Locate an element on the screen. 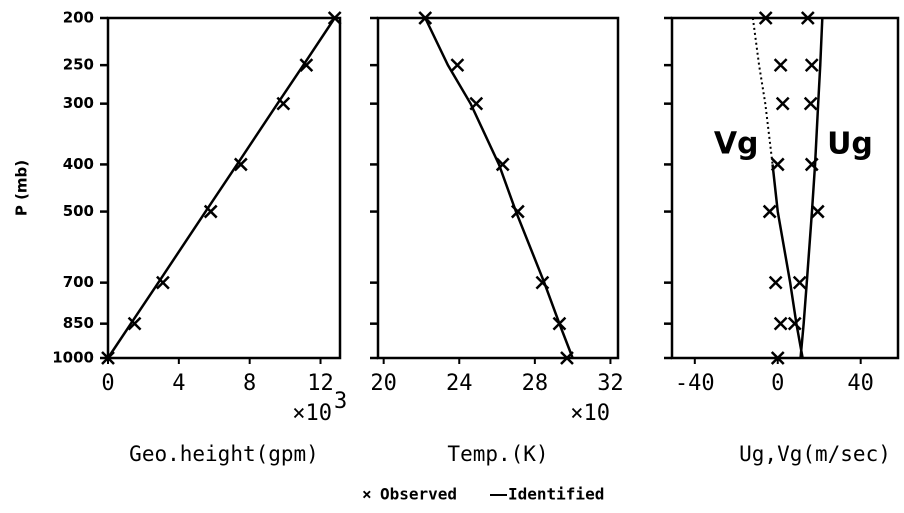 The height and width of the screenshot is (513, 904). x-tick-label: 24 is located at coordinates (459, 383).